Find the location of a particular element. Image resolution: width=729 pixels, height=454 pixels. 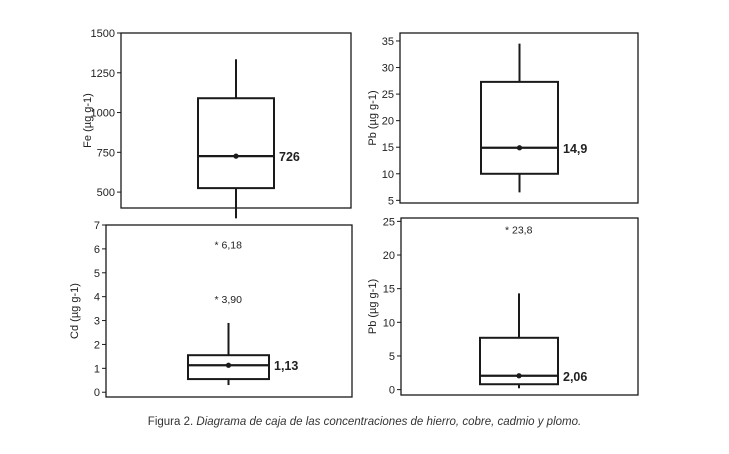

y-tick-label: 3 is located at coordinates (97, 322).